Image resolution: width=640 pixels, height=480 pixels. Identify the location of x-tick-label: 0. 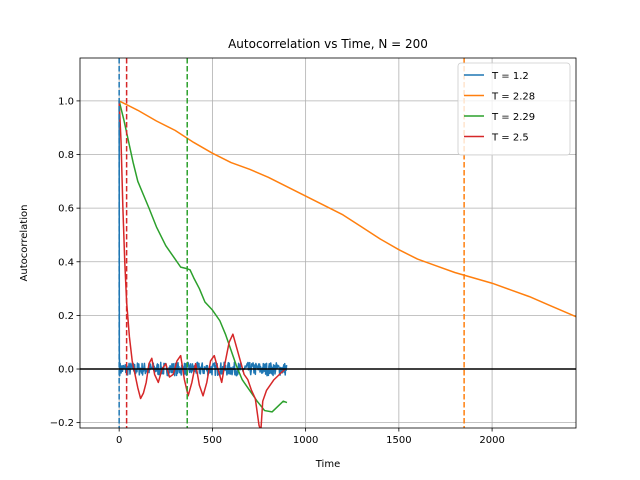
(119, 440).